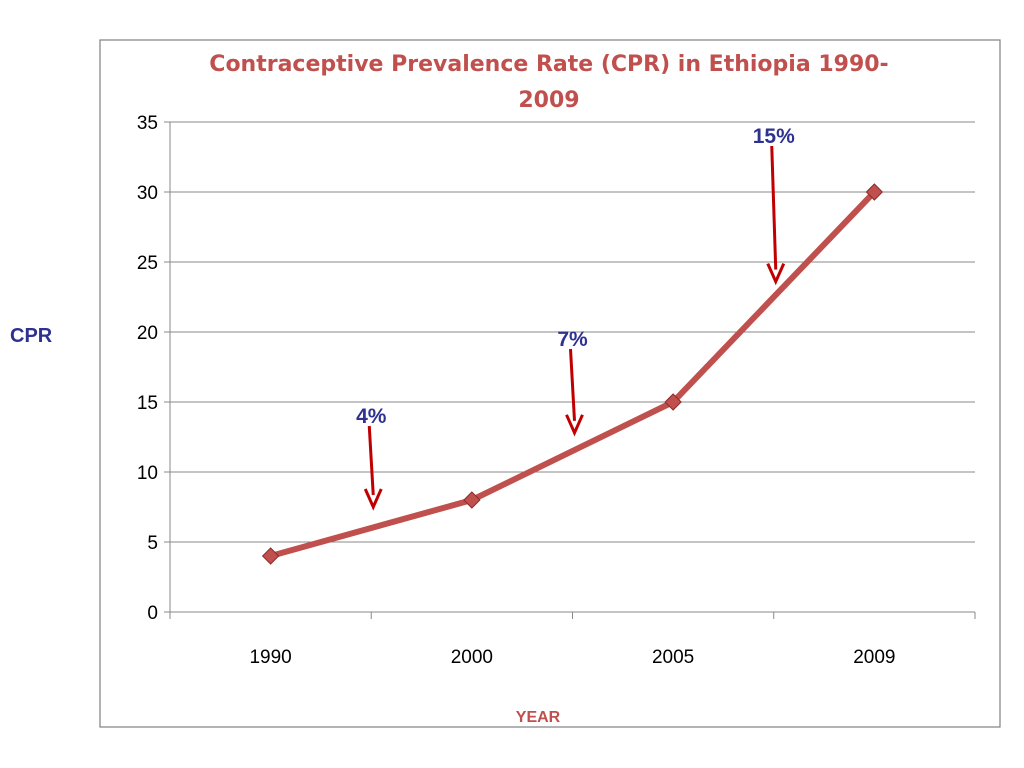 The height and width of the screenshot is (768, 1024). Describe the element at coordinates (371, 416) in the screenshot. I see `annotation-label-0: 4%` at that location.